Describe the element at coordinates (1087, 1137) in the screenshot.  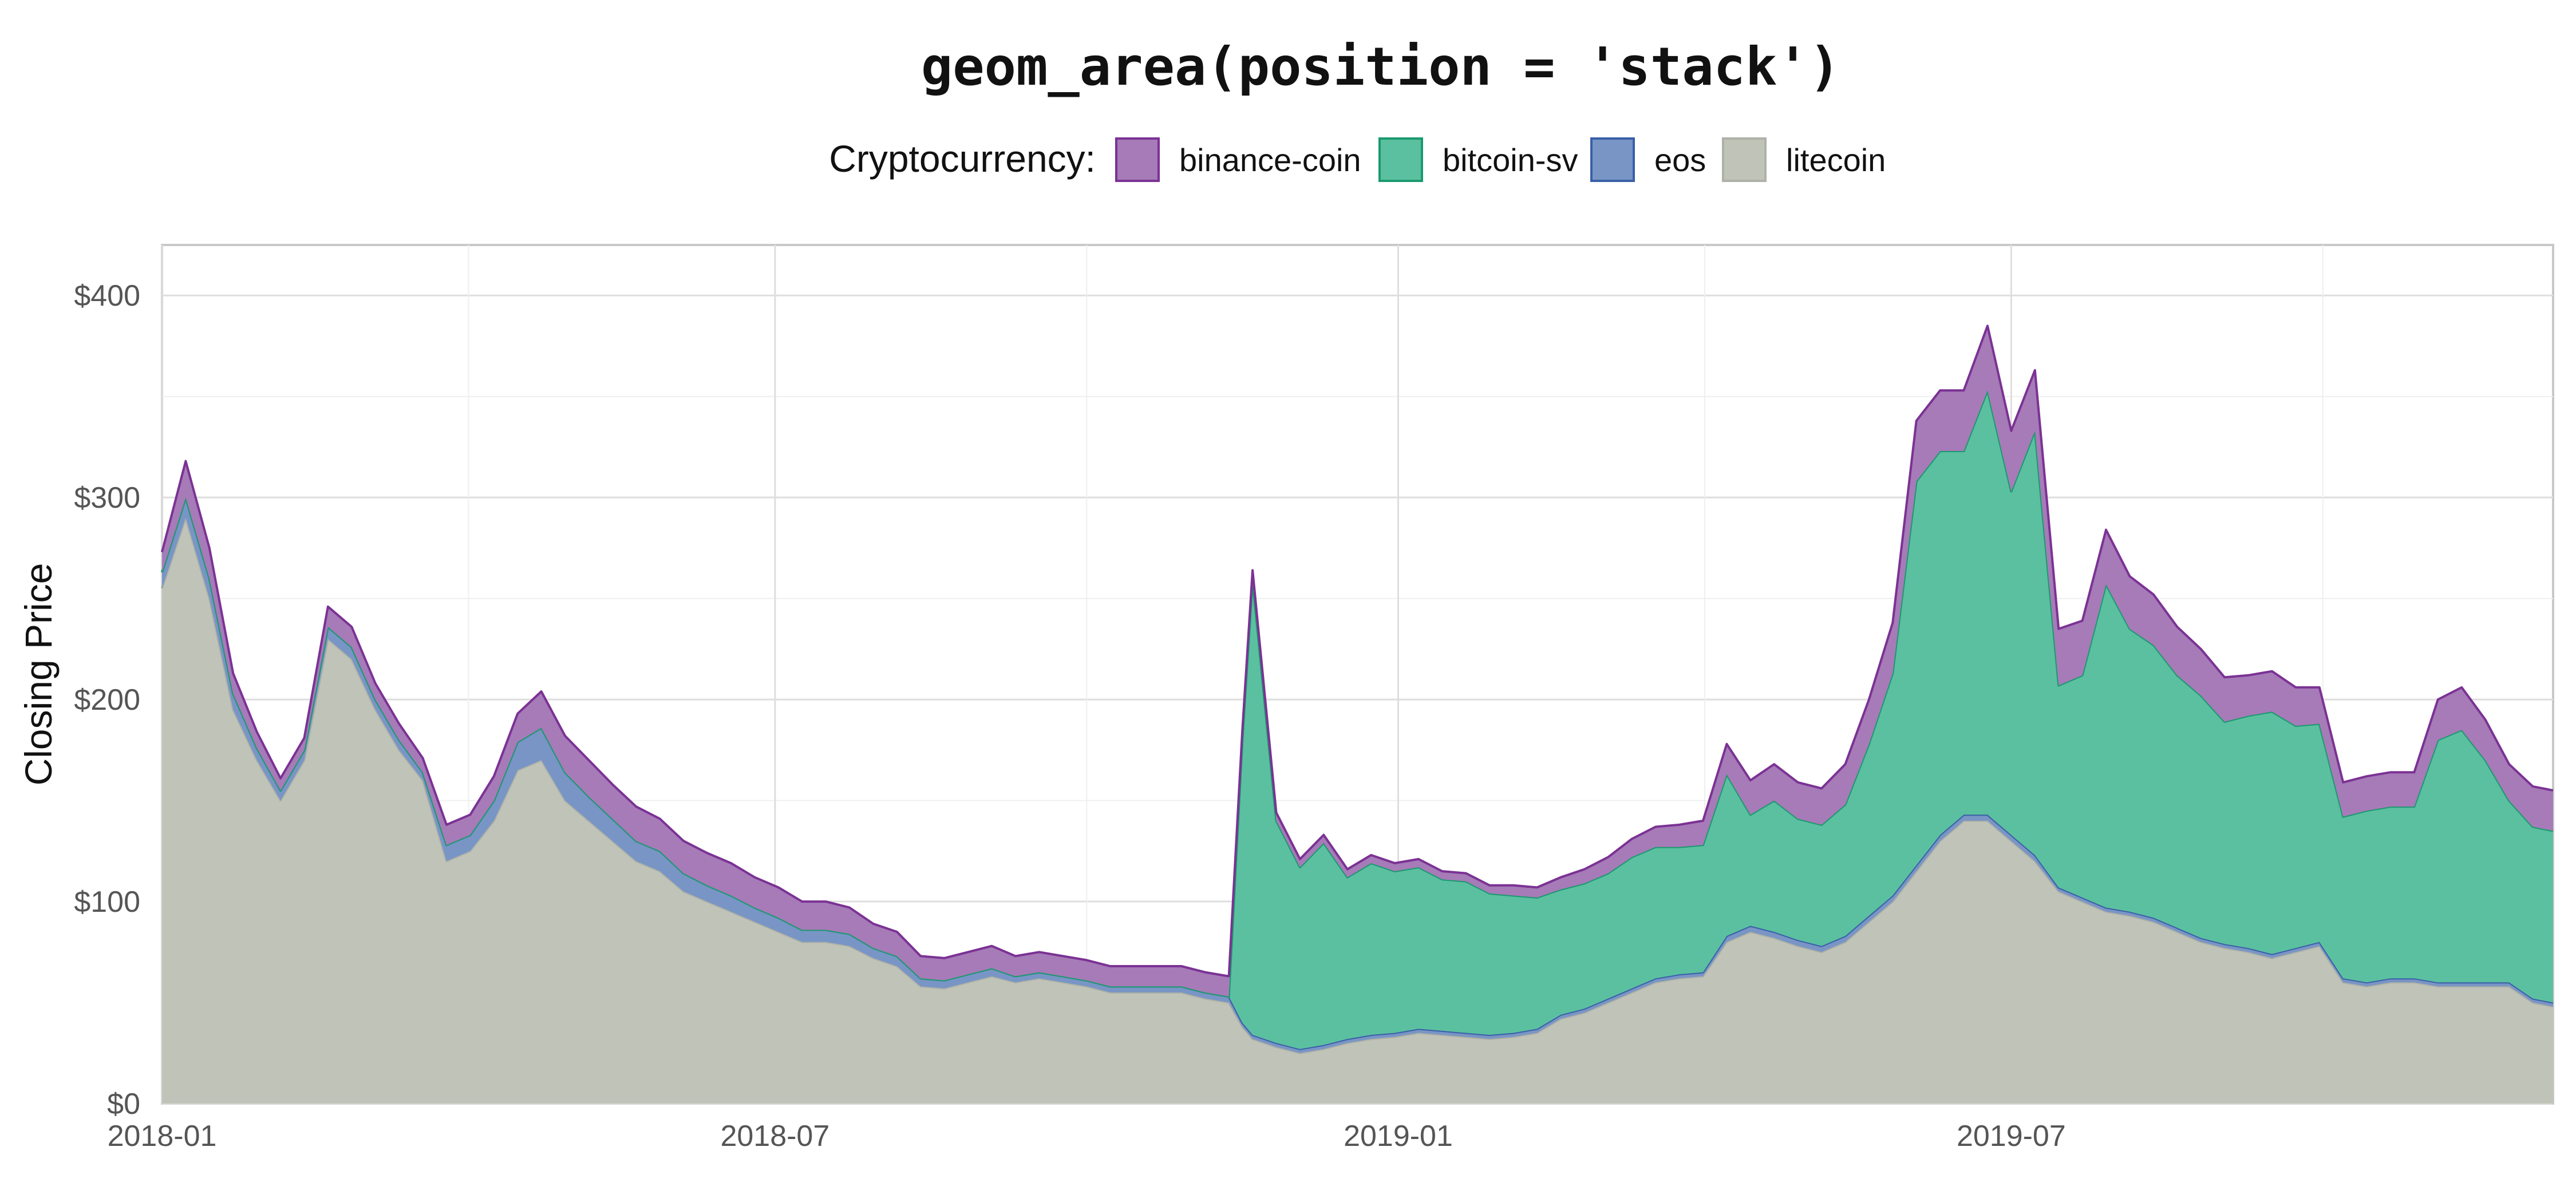
I see `x-axis-ticks: 2018-01 2018-07 2019-01 2019-07` at that location.